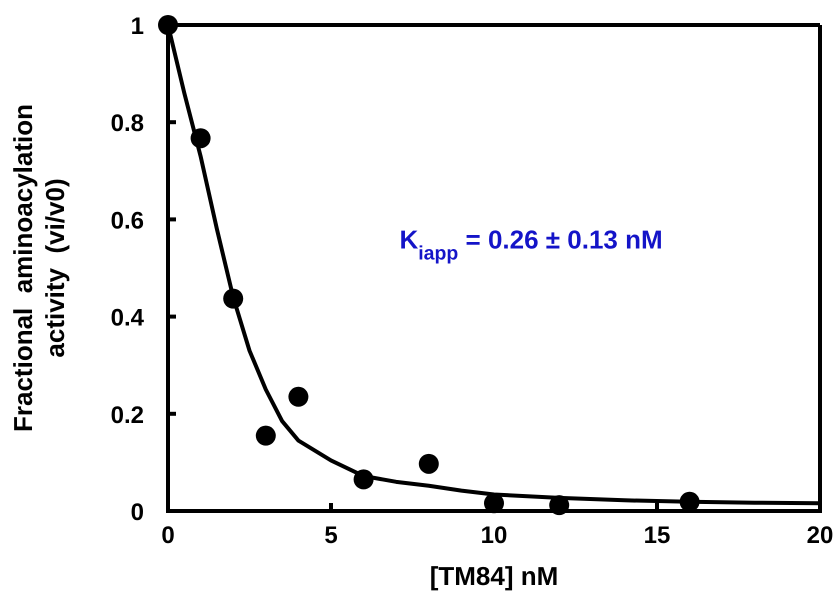  What do you see at coordinates (137, 26) in the screenshot?
I see `y-tick-label: 1` at bounding box center [137, 26].